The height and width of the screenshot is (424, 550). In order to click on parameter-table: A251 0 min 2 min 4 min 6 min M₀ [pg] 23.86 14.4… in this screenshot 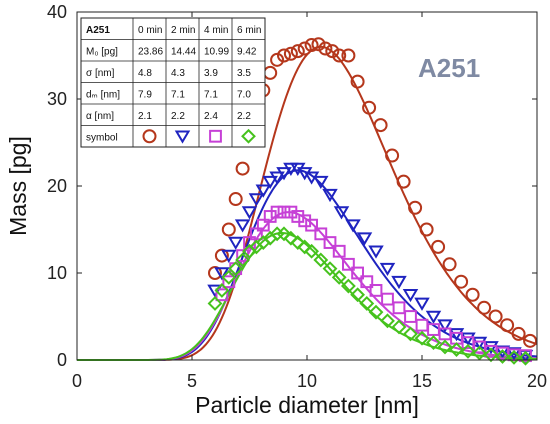, I will do `click(173, 82)`.